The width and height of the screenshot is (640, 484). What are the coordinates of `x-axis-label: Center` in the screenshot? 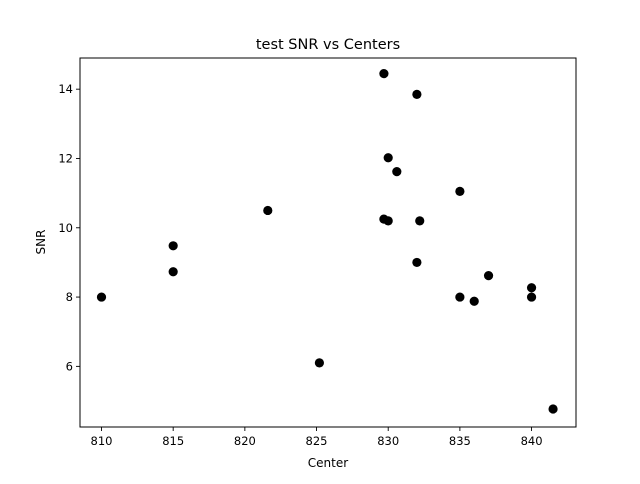 It's located at (328, 463).